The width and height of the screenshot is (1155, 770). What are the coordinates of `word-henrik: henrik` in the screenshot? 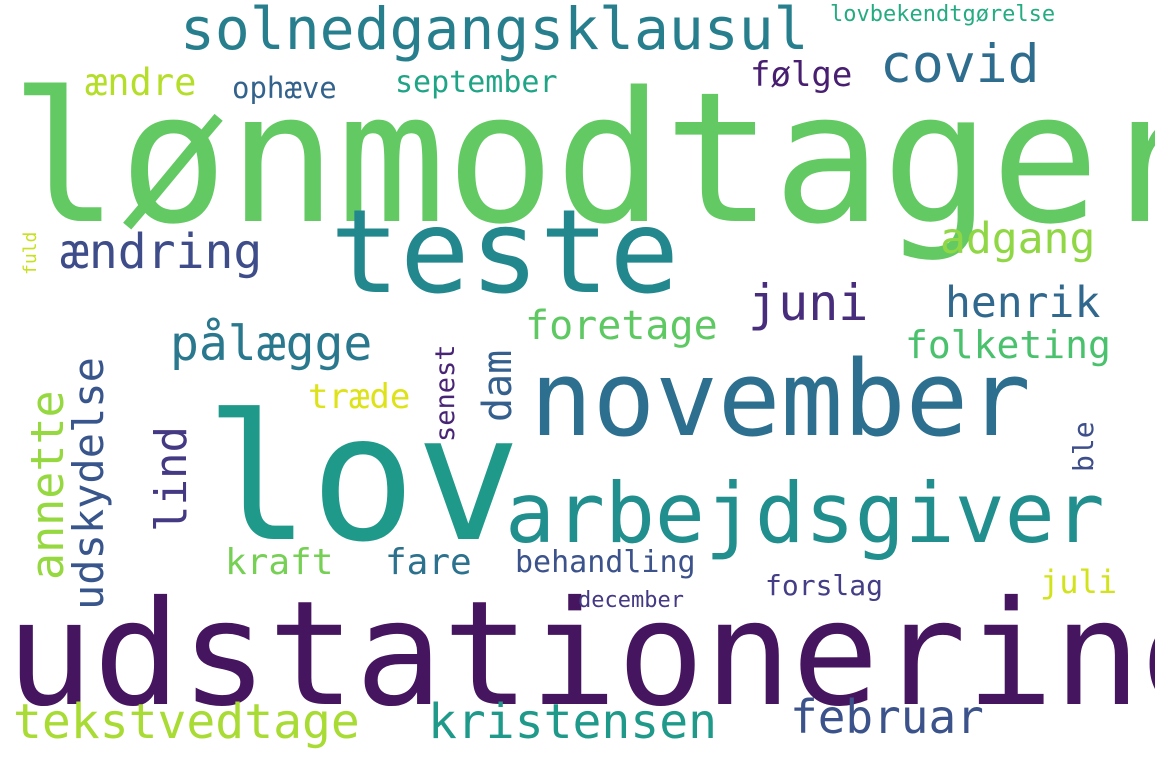 It's located at (1023, 303).